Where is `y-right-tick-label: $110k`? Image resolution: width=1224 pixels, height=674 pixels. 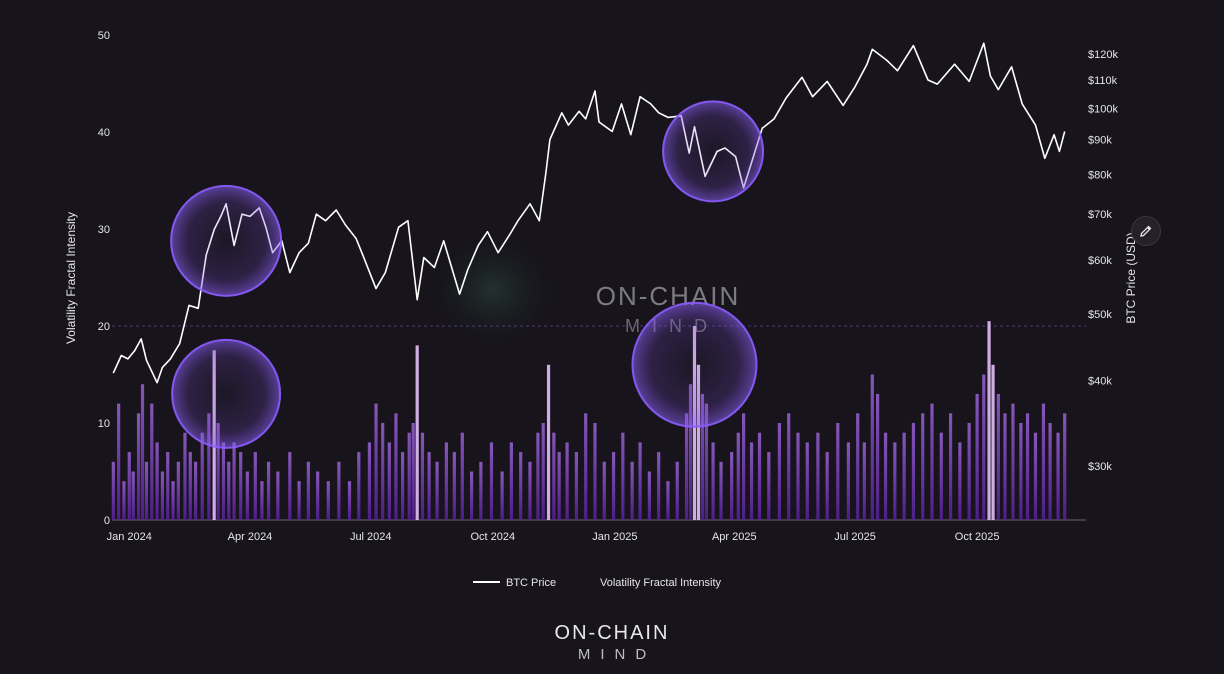 y-right-tick-label: $110k is located at coordinates (1103, 81).